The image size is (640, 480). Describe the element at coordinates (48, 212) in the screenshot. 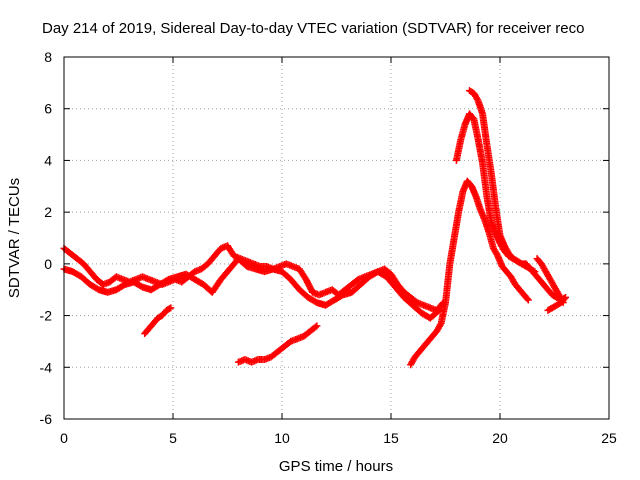

I see `y-tick-label: 2` at that location.